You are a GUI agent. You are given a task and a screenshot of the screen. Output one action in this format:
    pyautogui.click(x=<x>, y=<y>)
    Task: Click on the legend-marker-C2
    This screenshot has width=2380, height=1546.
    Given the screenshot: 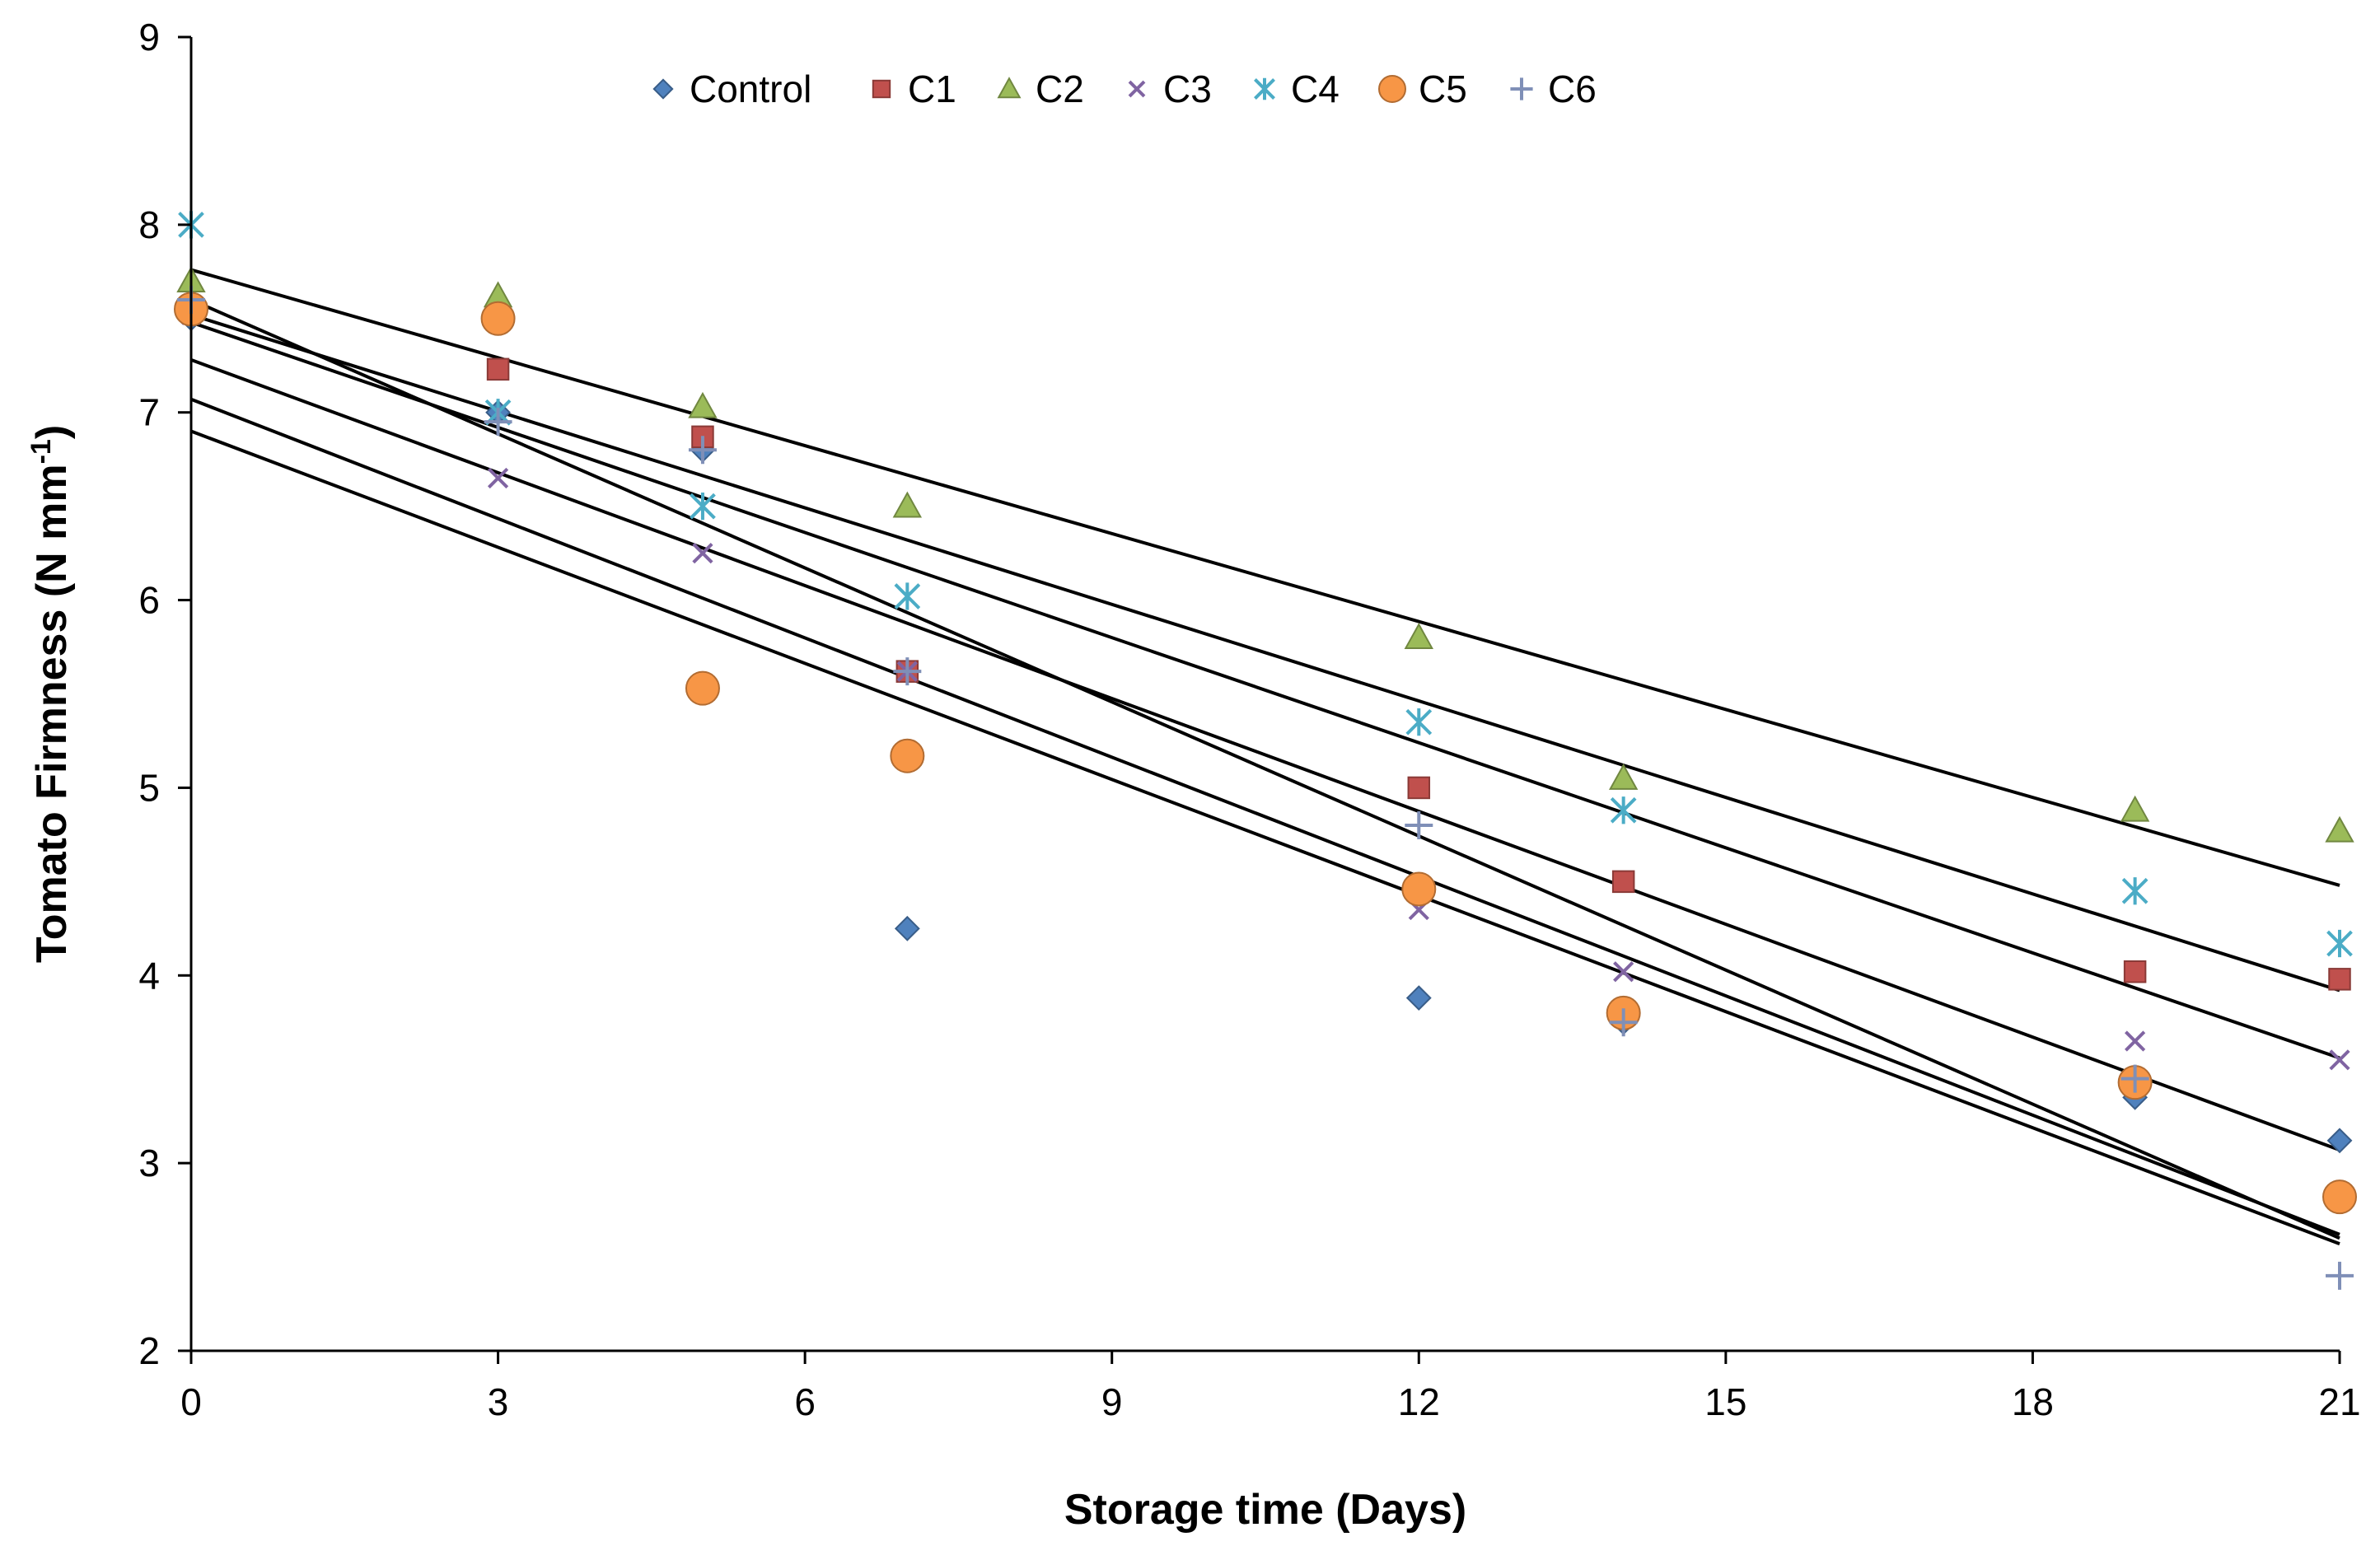 What is the action you would take?
    pyautogui.click(x=1009, y=88)
    